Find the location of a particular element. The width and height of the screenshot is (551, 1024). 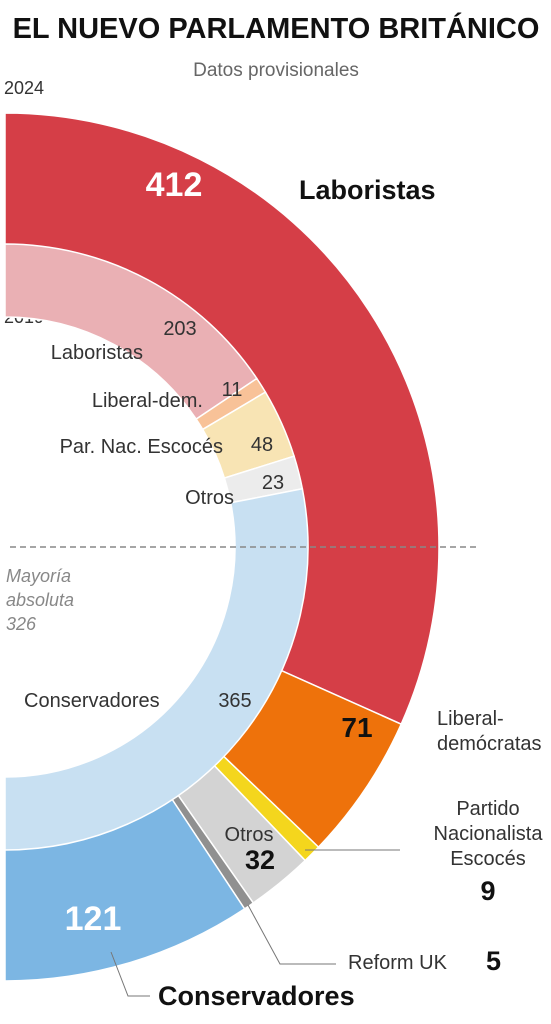

value-label-otros-2019: 23 is located at coordinates (273, 483).